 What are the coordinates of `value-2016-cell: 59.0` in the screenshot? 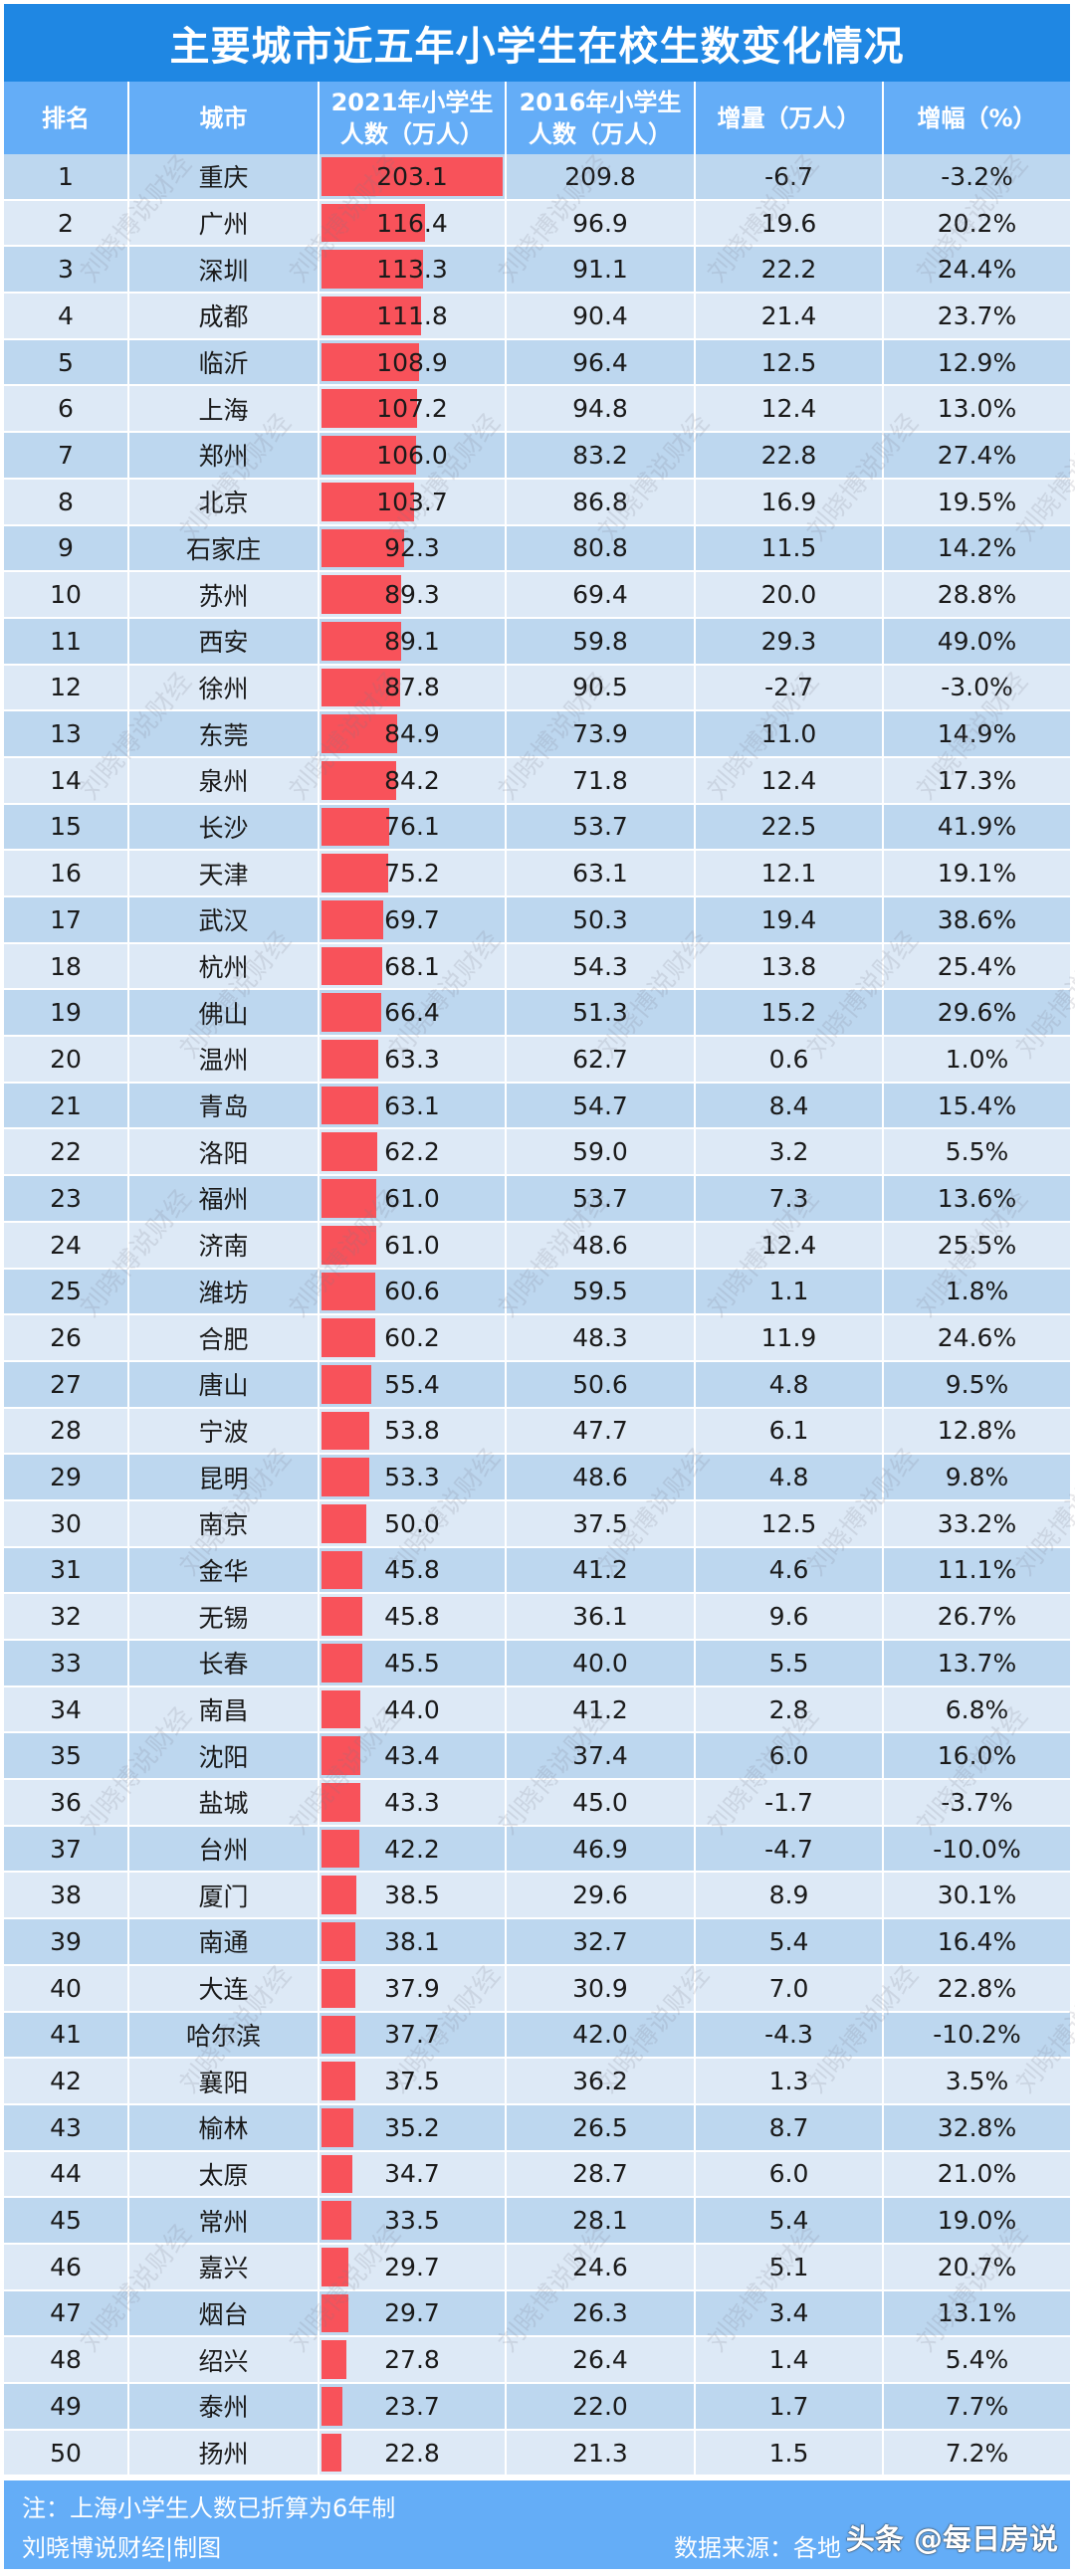 It's located at (602, 1152).